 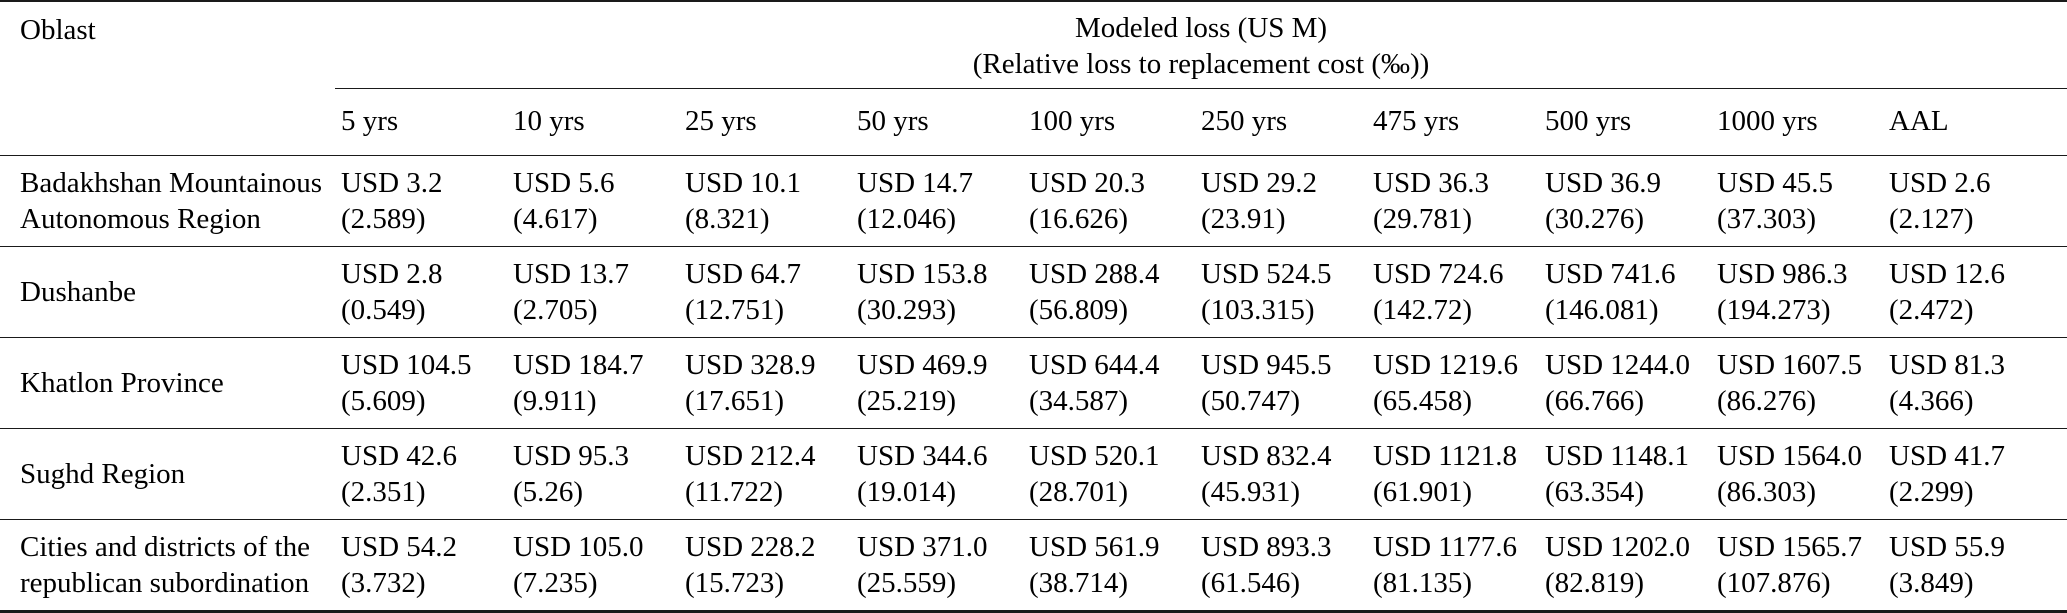 I want to click on loss-value: USD 95.3, so click(x=571, y=456).